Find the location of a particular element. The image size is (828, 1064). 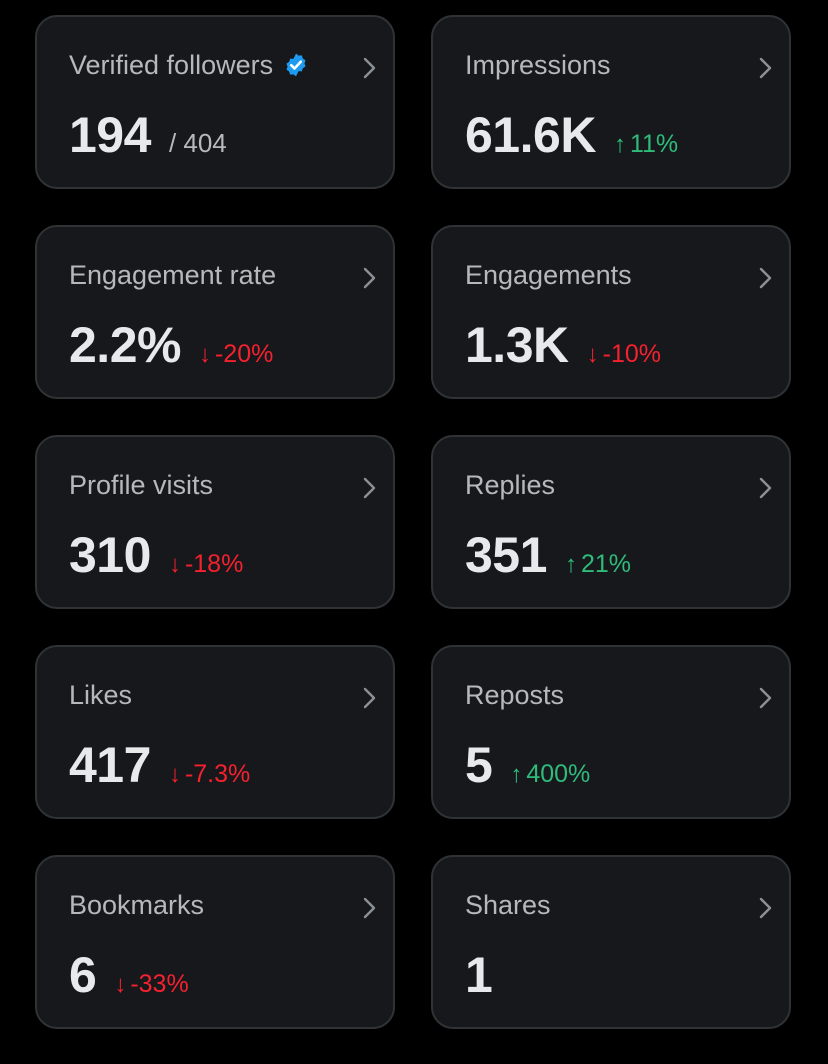

card-impressions: Impressions 61.6K ↑ 11% is located at coordinates (611, 102).